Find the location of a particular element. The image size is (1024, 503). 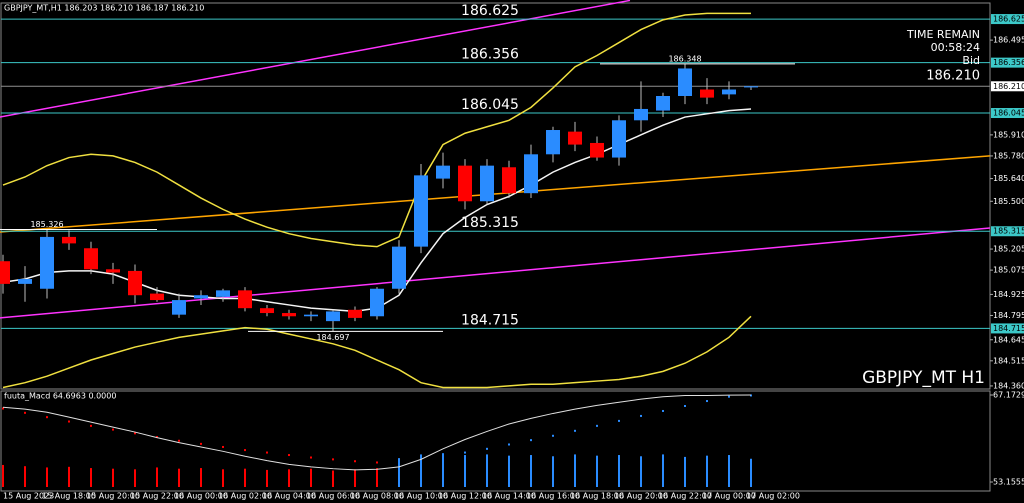

level-tag-label: 184.715 is located at coordinates (1008, 328).